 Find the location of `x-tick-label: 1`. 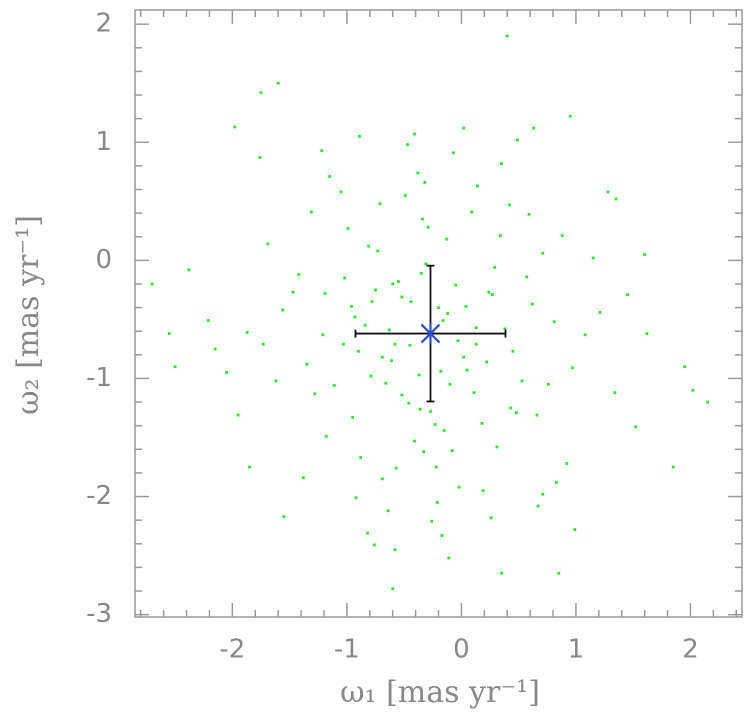

x-tick-label: 1 is located at coordinates (576, 650).